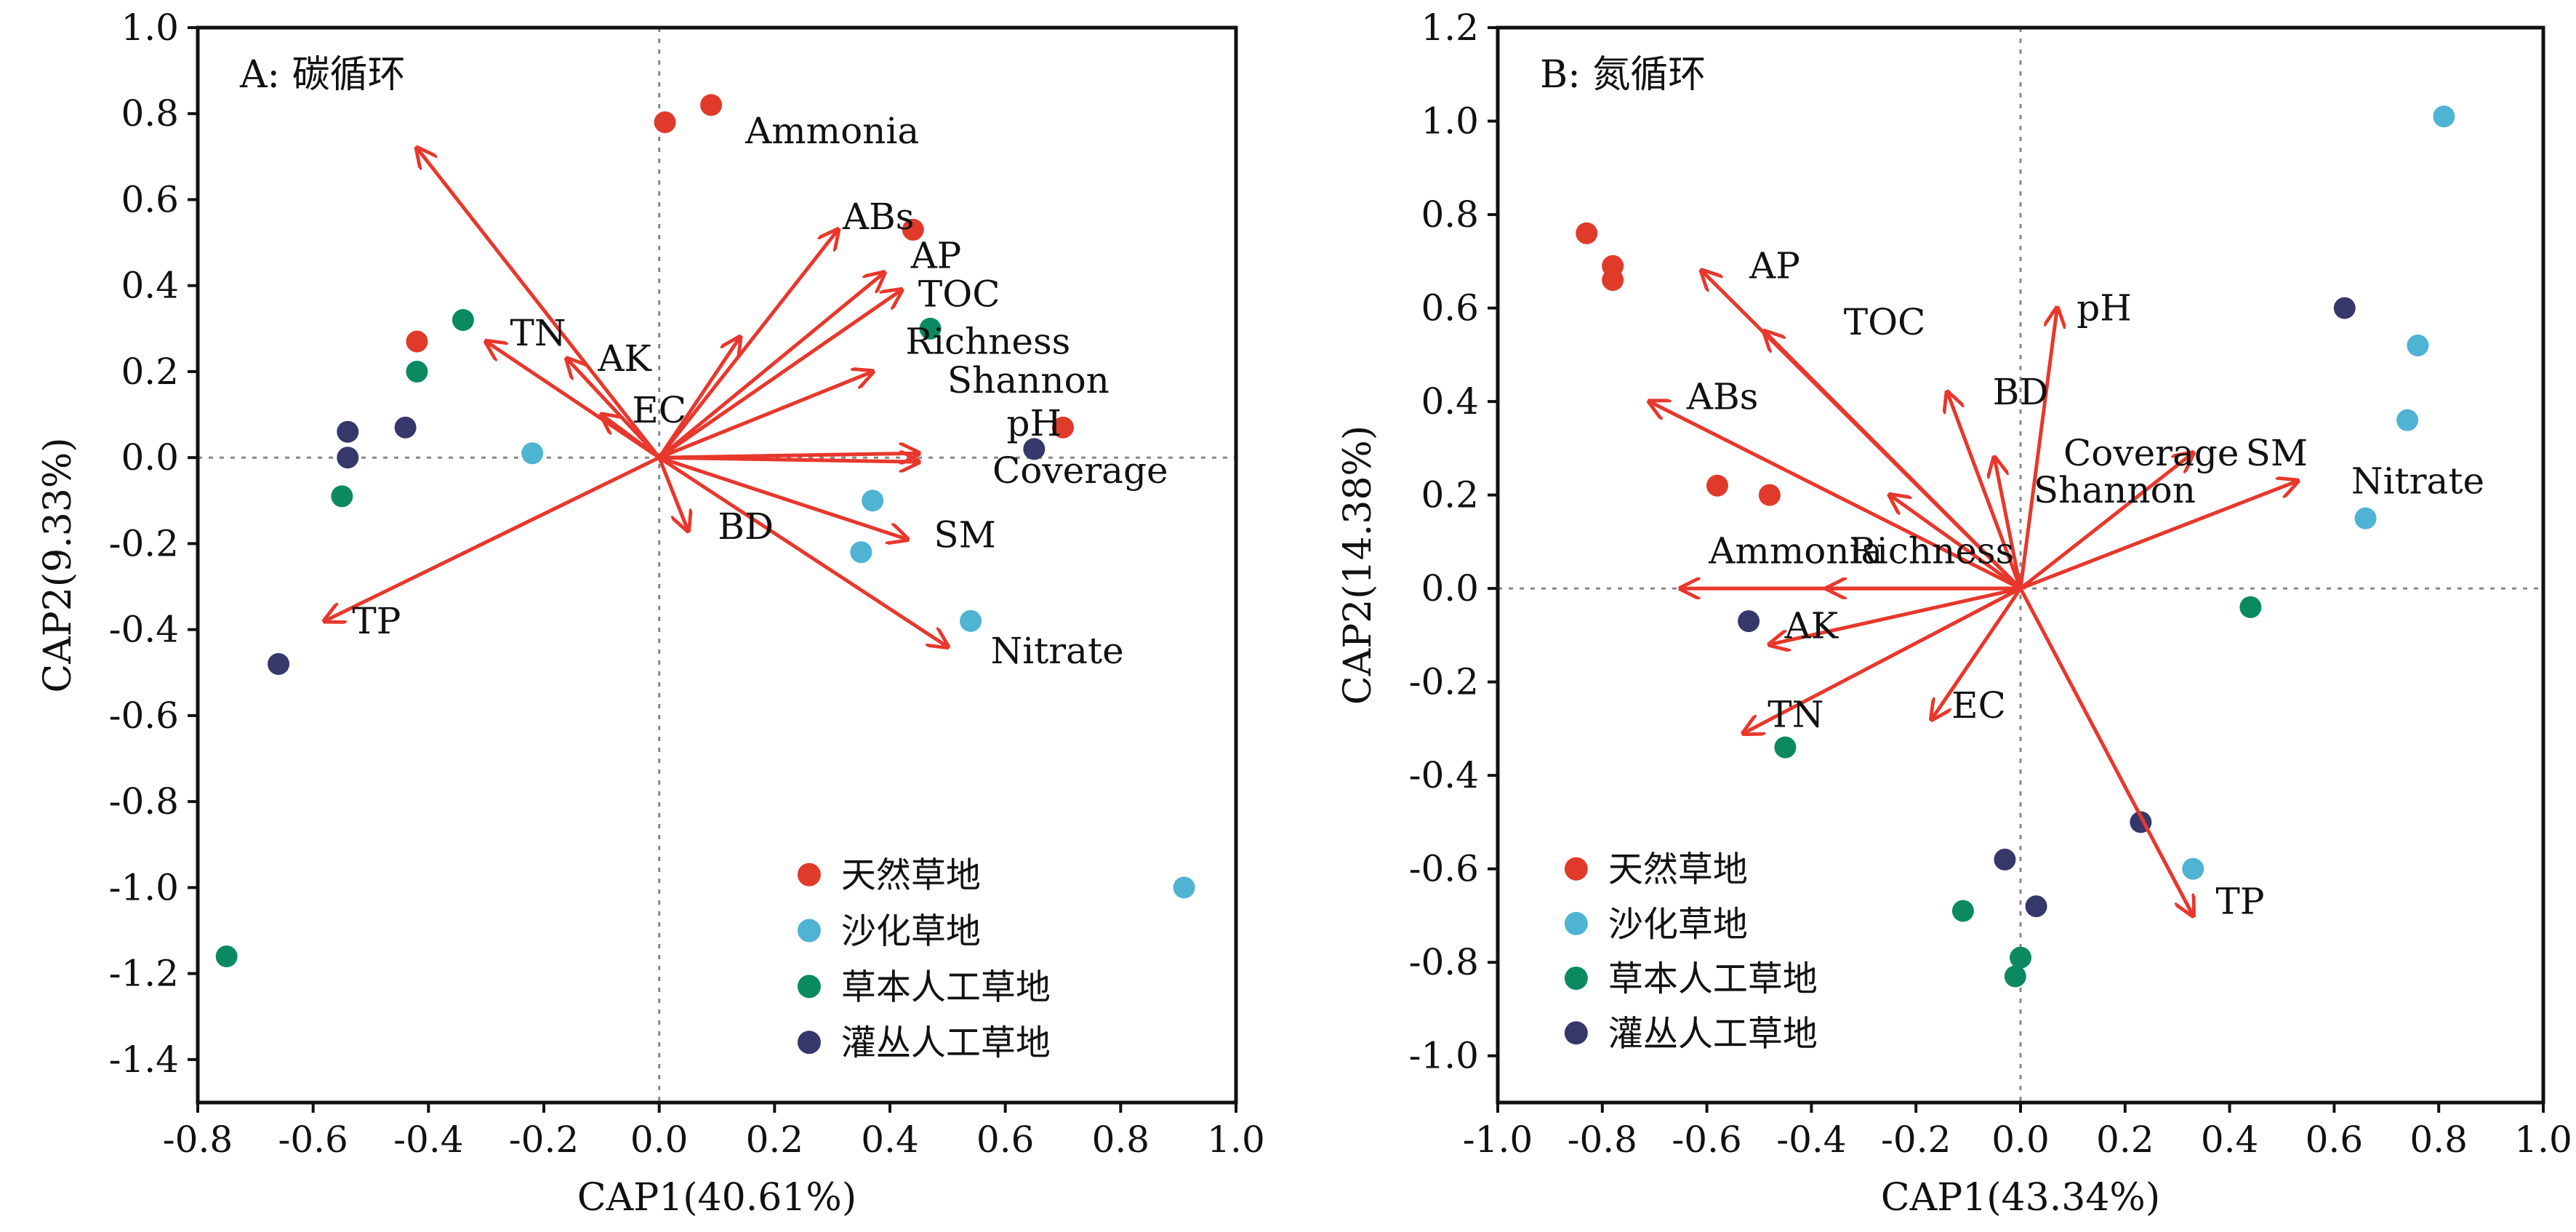 The height and width of the screenshot is (1232, 2576). Describe the element at coordinates (2239, 902) in the screenshot. I see `vector-arrow-label: TP` at that location.